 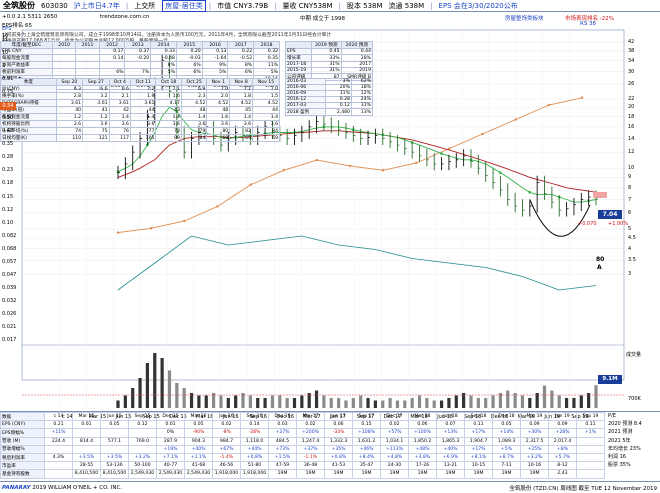 What do you see at coordinates (329, 58) in the screenshot?
I see `table-row: 增长率 33% 28%` at bounding box center [329, 58].